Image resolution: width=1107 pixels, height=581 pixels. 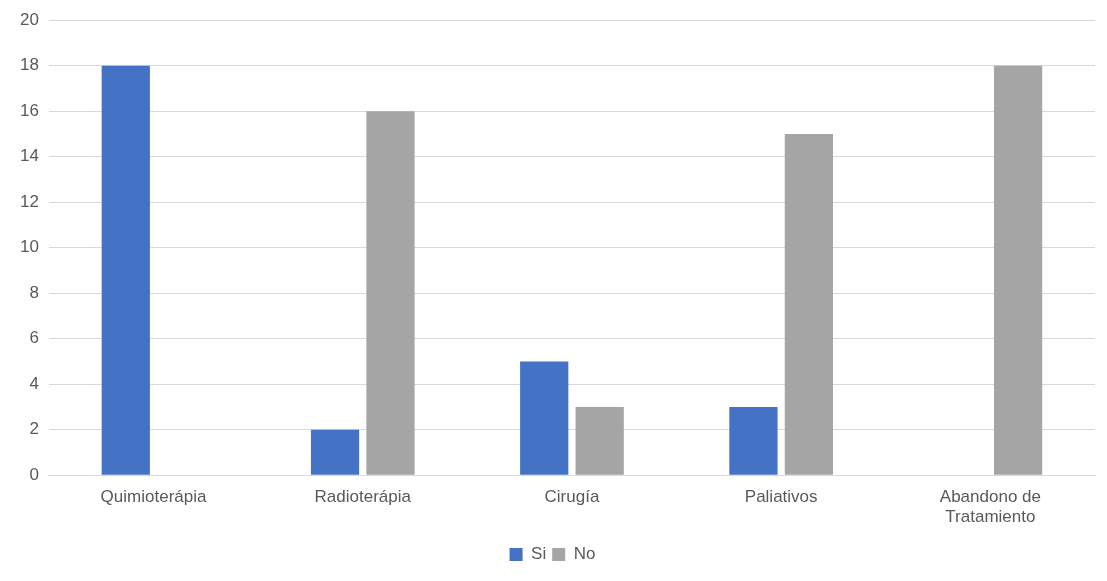 What do you see at coordinates (29, 247) in the screenshot?
I see `y-tick-label: 10` at bounding box center [29, 247].